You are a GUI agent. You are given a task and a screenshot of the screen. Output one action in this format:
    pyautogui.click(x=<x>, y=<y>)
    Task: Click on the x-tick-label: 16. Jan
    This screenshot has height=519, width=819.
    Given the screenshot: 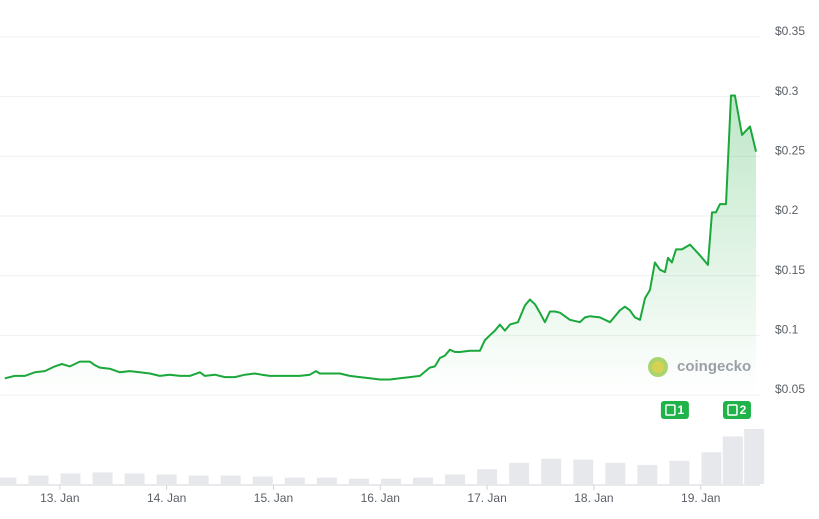 What is the action you would take?
    pyautogui.click(x=380, y=498)
    